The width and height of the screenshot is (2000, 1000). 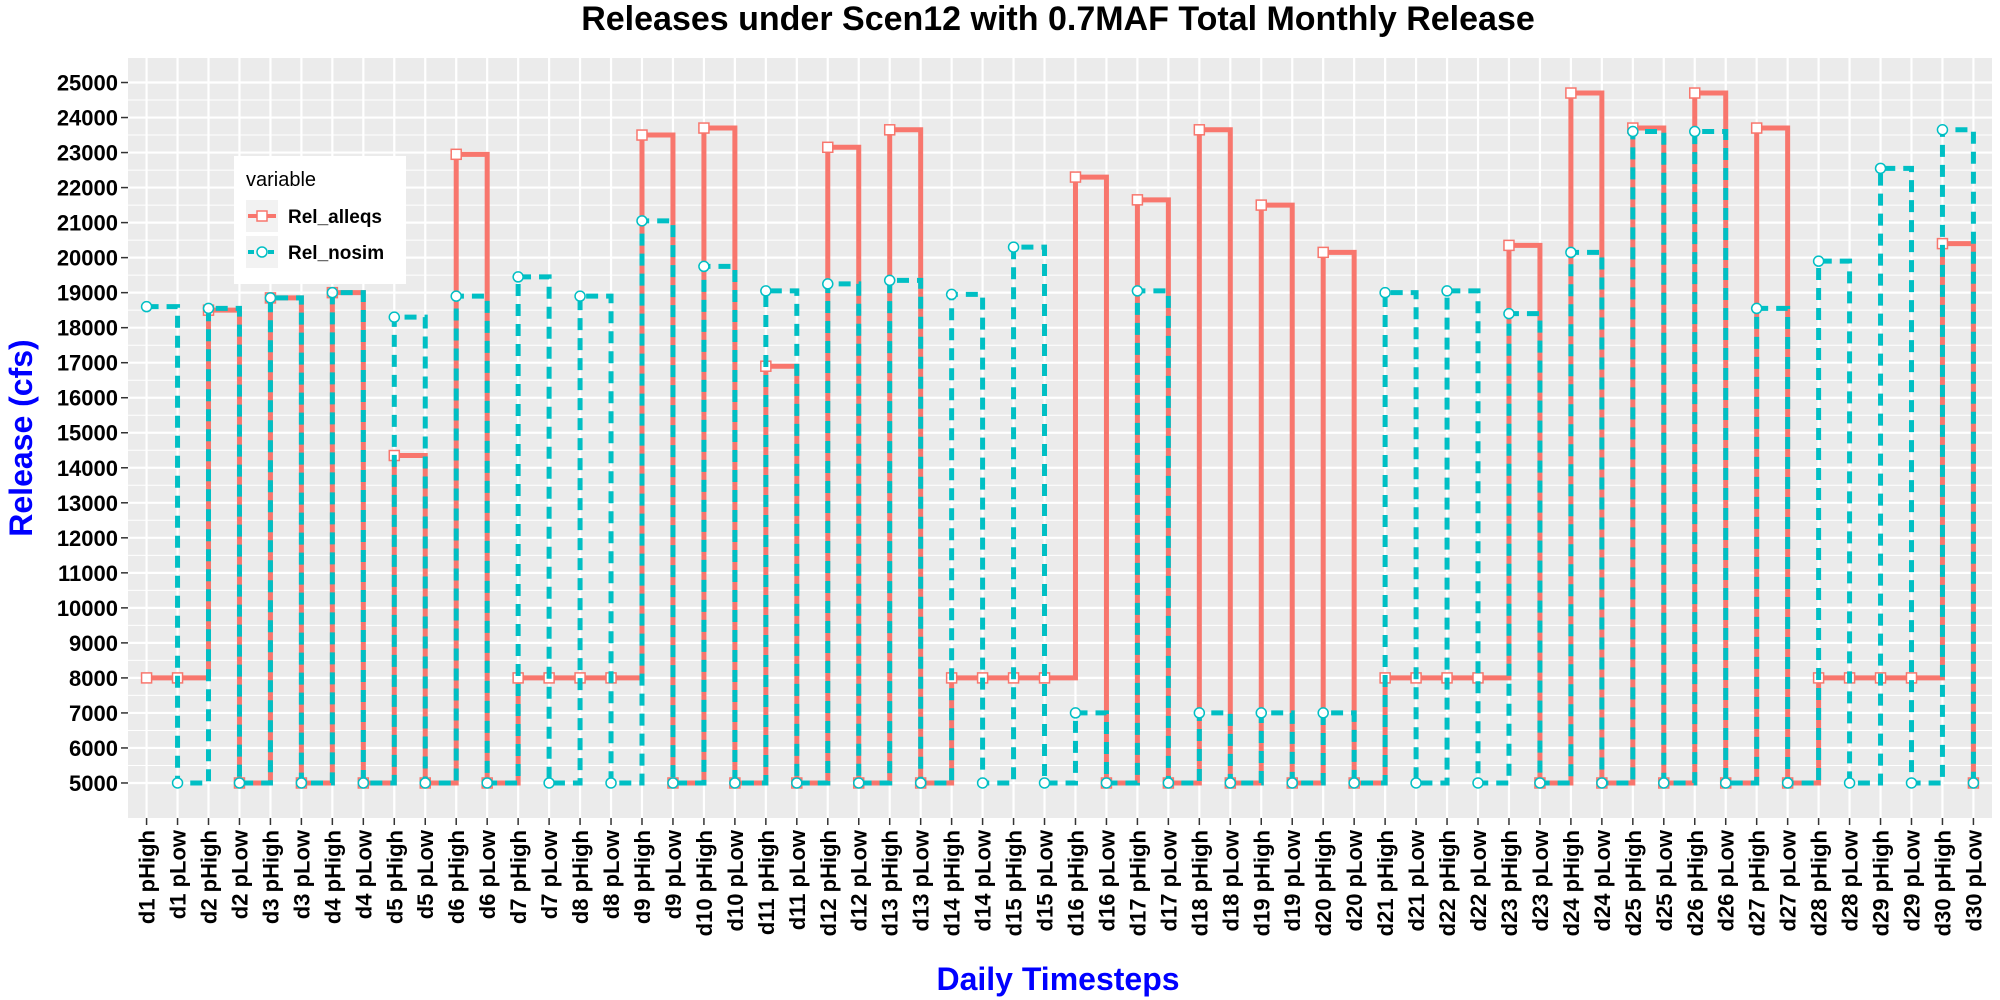 What do you see at coordinates (147, 877) in the screenshot?
I see `x-tick-label: d1 pHigh` at bounding box center [147, 877].